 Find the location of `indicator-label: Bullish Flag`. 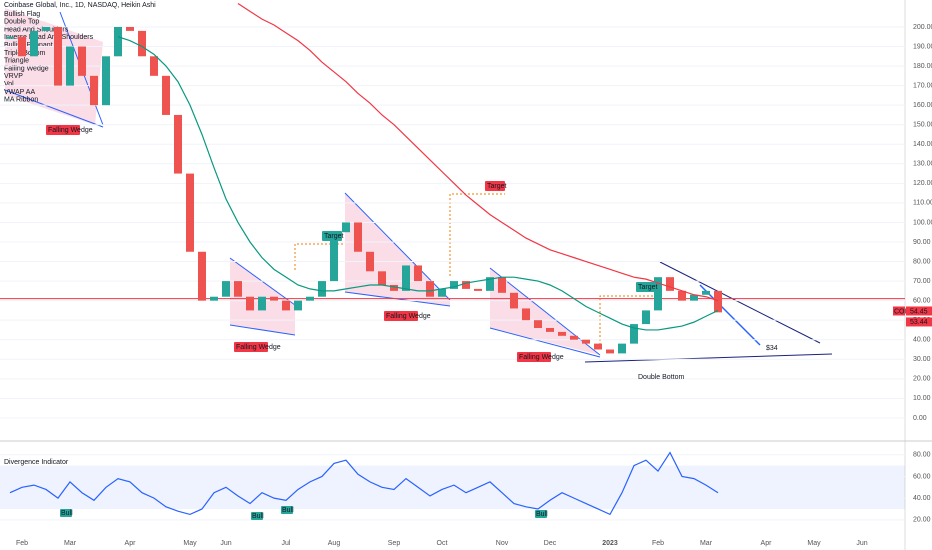

indicator-label: Bullish Flag is located at coordinates (22, 14).